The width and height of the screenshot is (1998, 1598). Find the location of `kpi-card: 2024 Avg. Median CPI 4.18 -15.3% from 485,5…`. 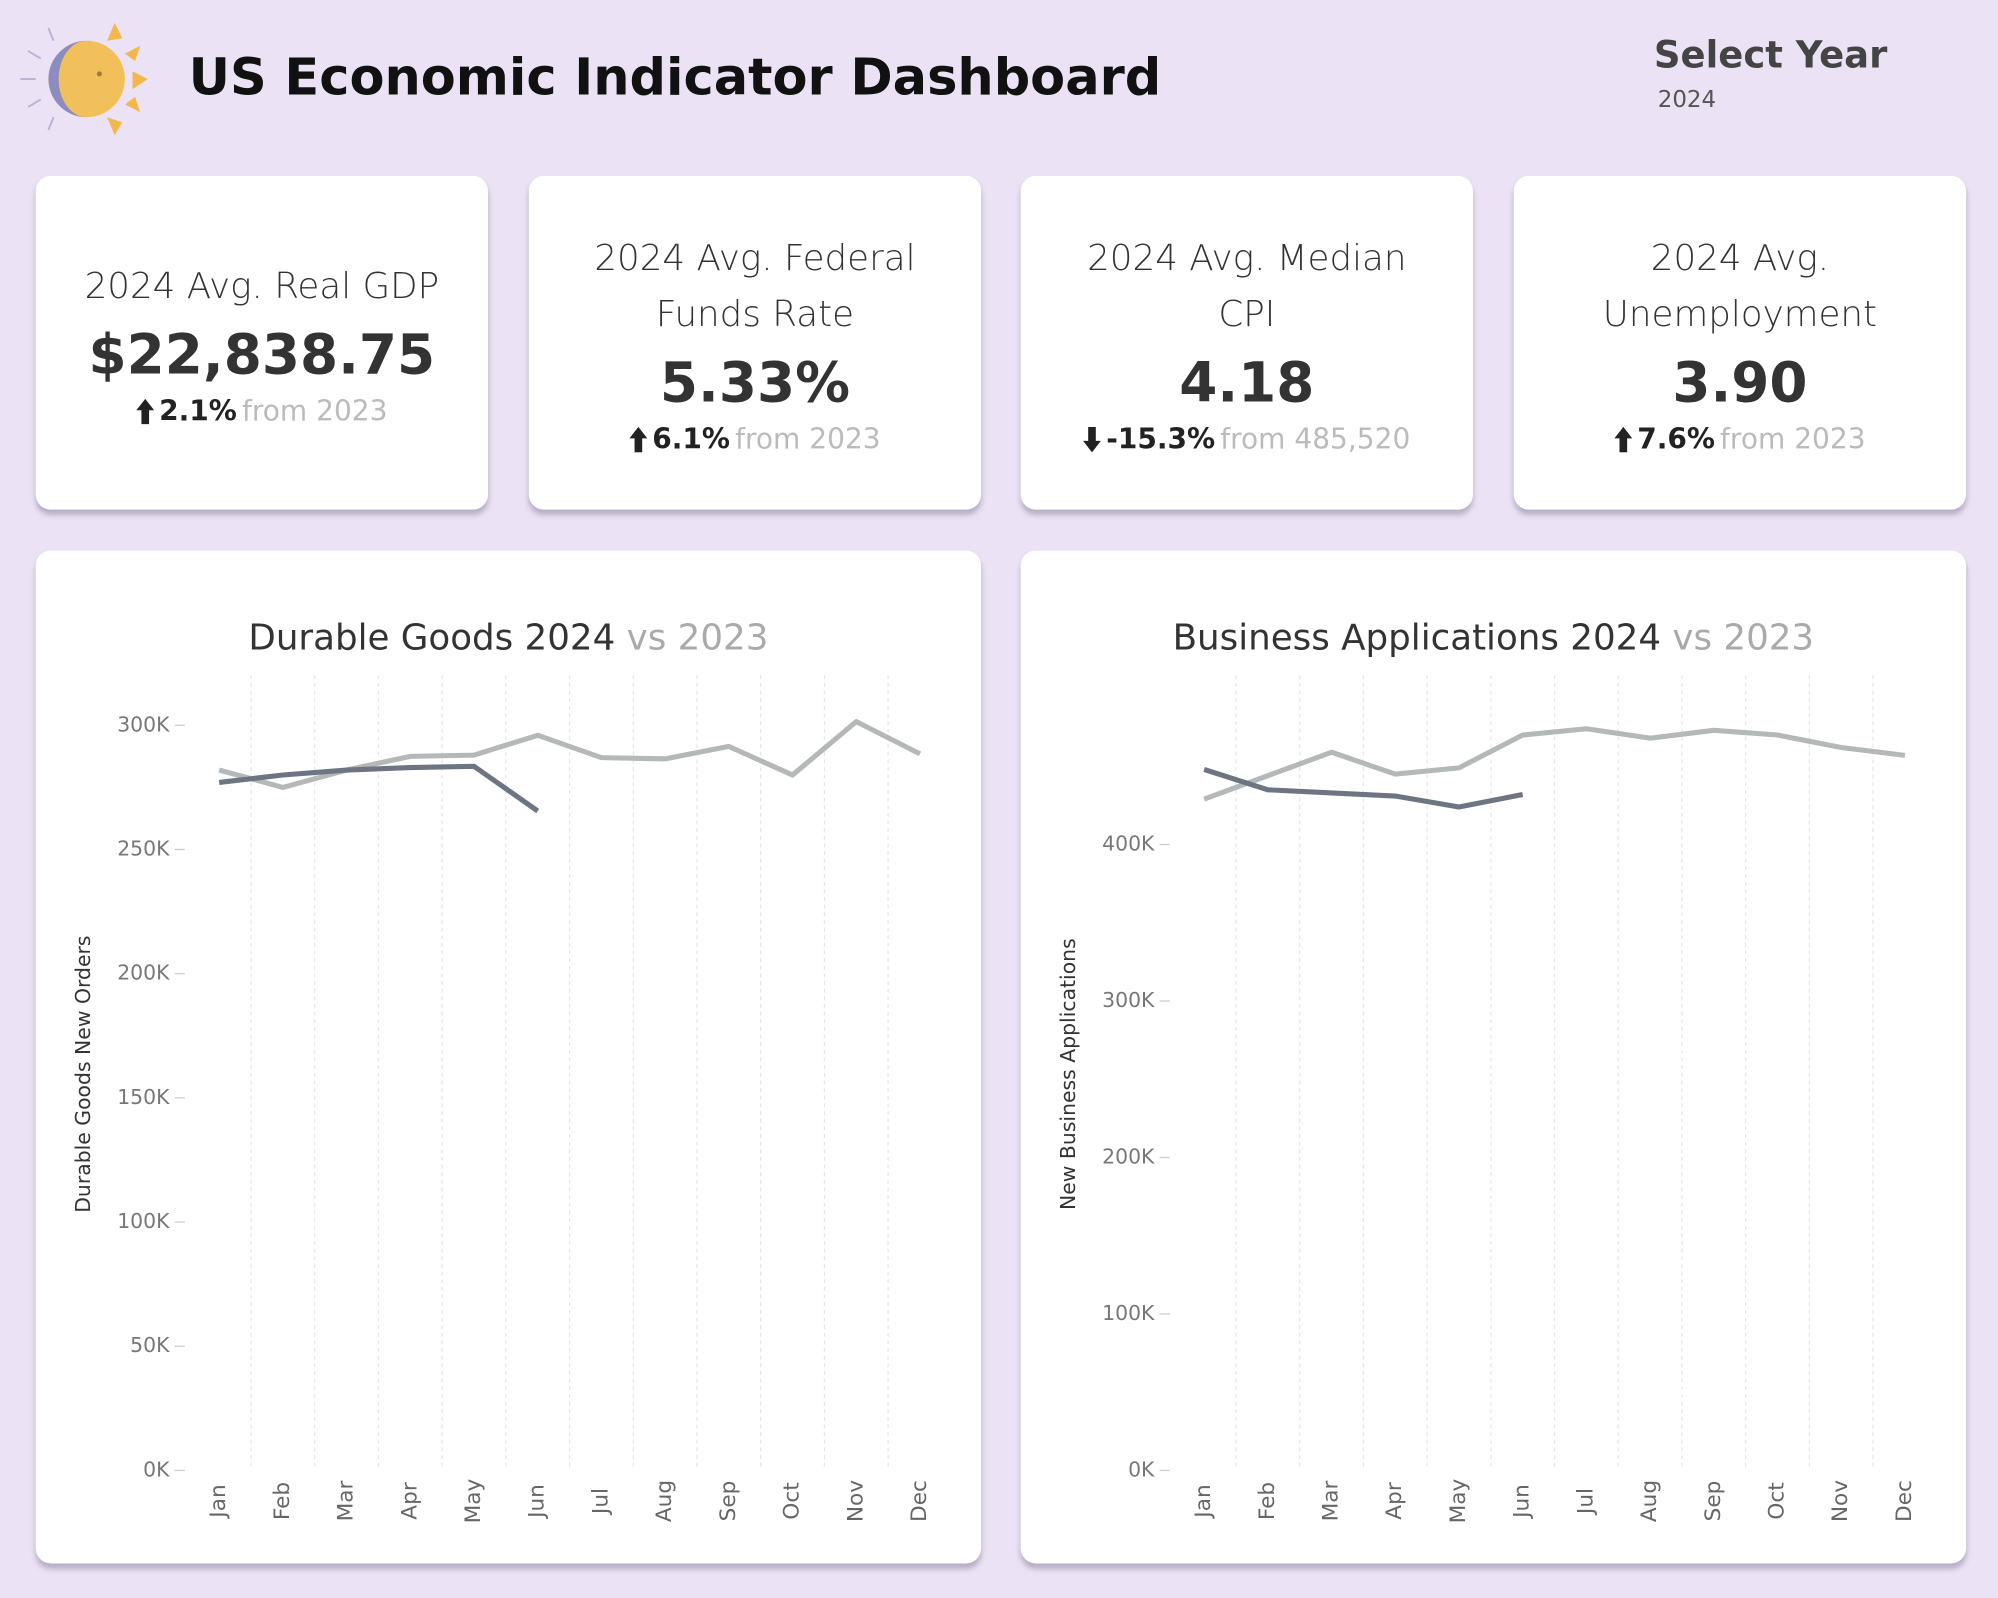

kpi-card: 2024 Avg. Median CPI 4.18 -15.3% from 485,5… is located at coordinates (1246, 342).